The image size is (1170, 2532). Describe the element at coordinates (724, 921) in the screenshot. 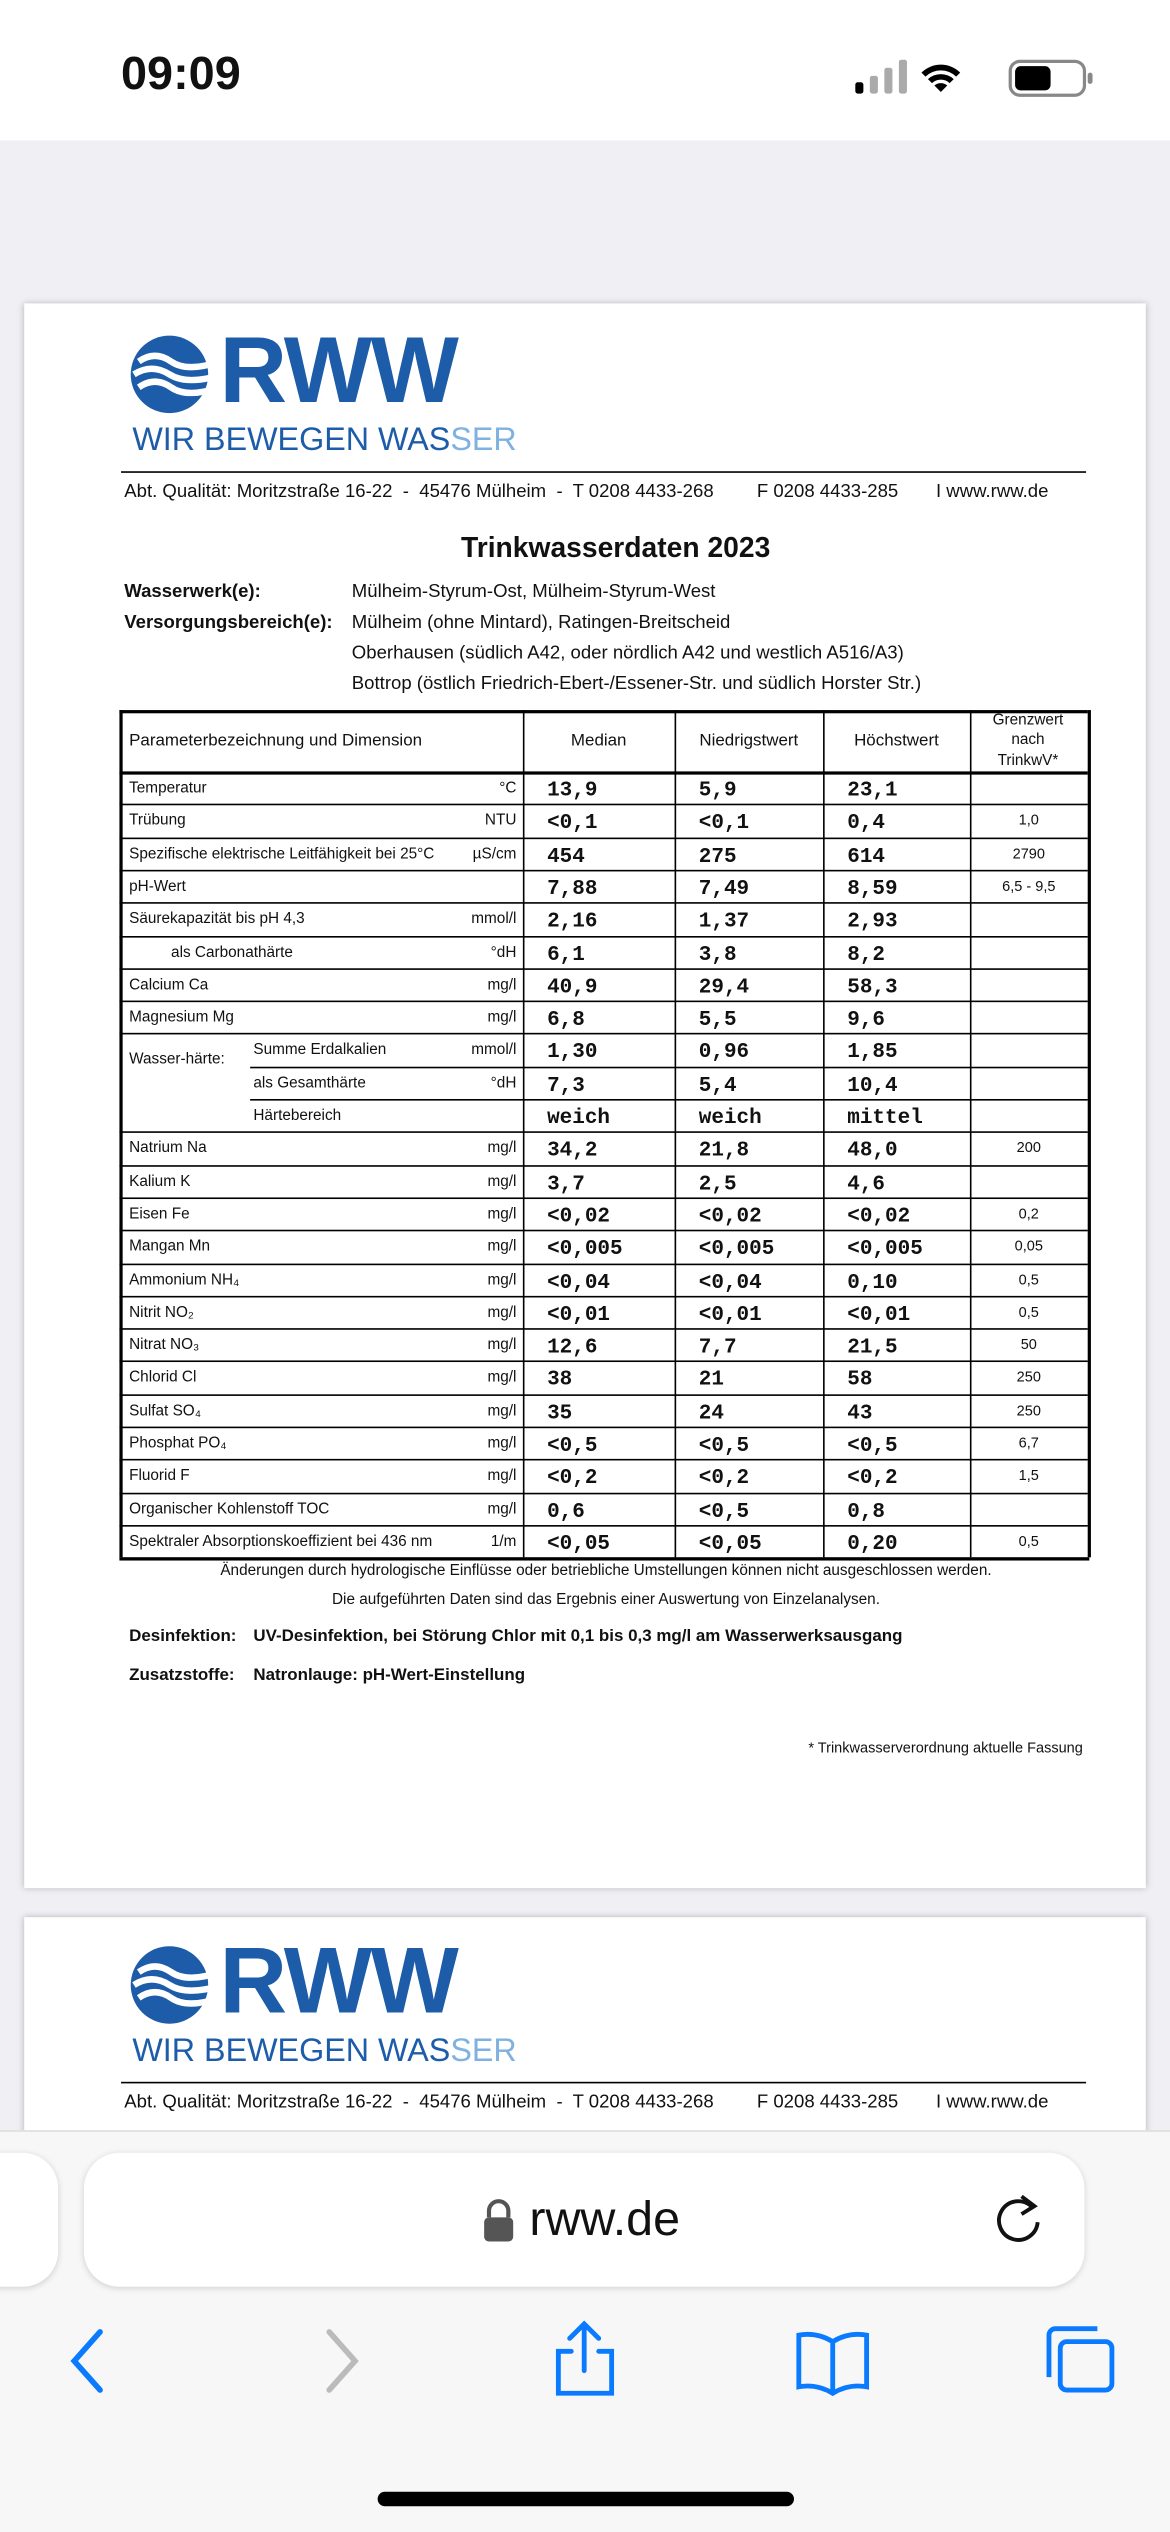

I see `measured-value: 1,37` at that location.